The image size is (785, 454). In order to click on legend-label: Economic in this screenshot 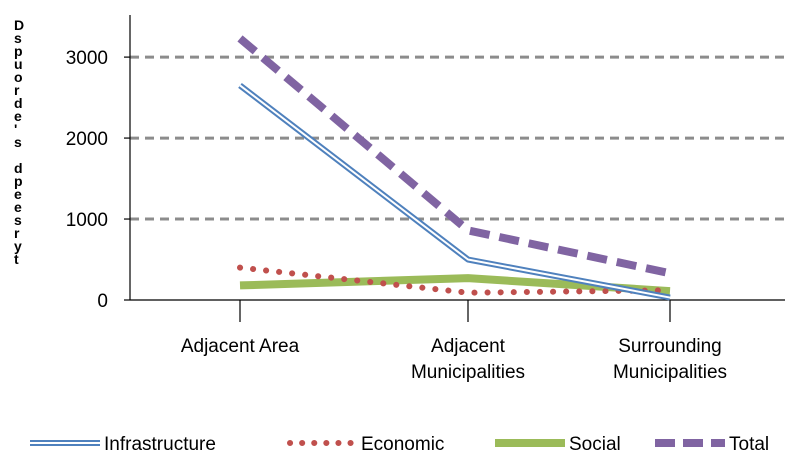, I will do `click(402, 444)`.